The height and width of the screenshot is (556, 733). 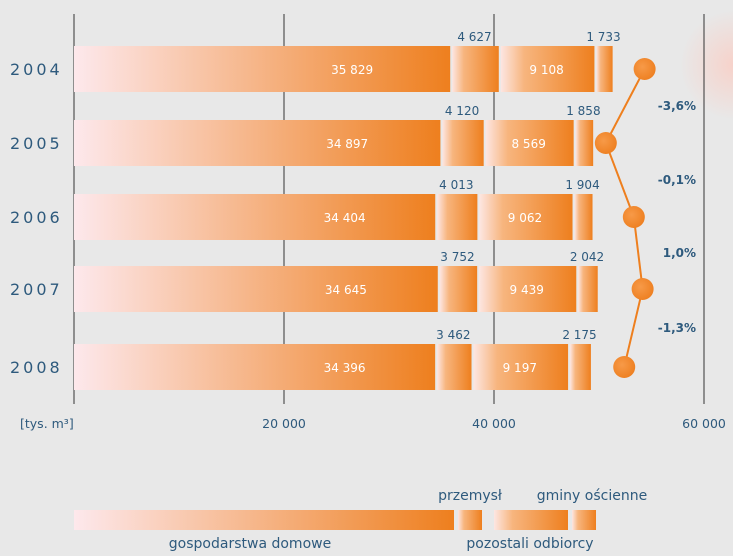 What do you see at coordinates (36, 143) in the screenshot?
I see `category-label: 2005` at bounding box center [36, 143].